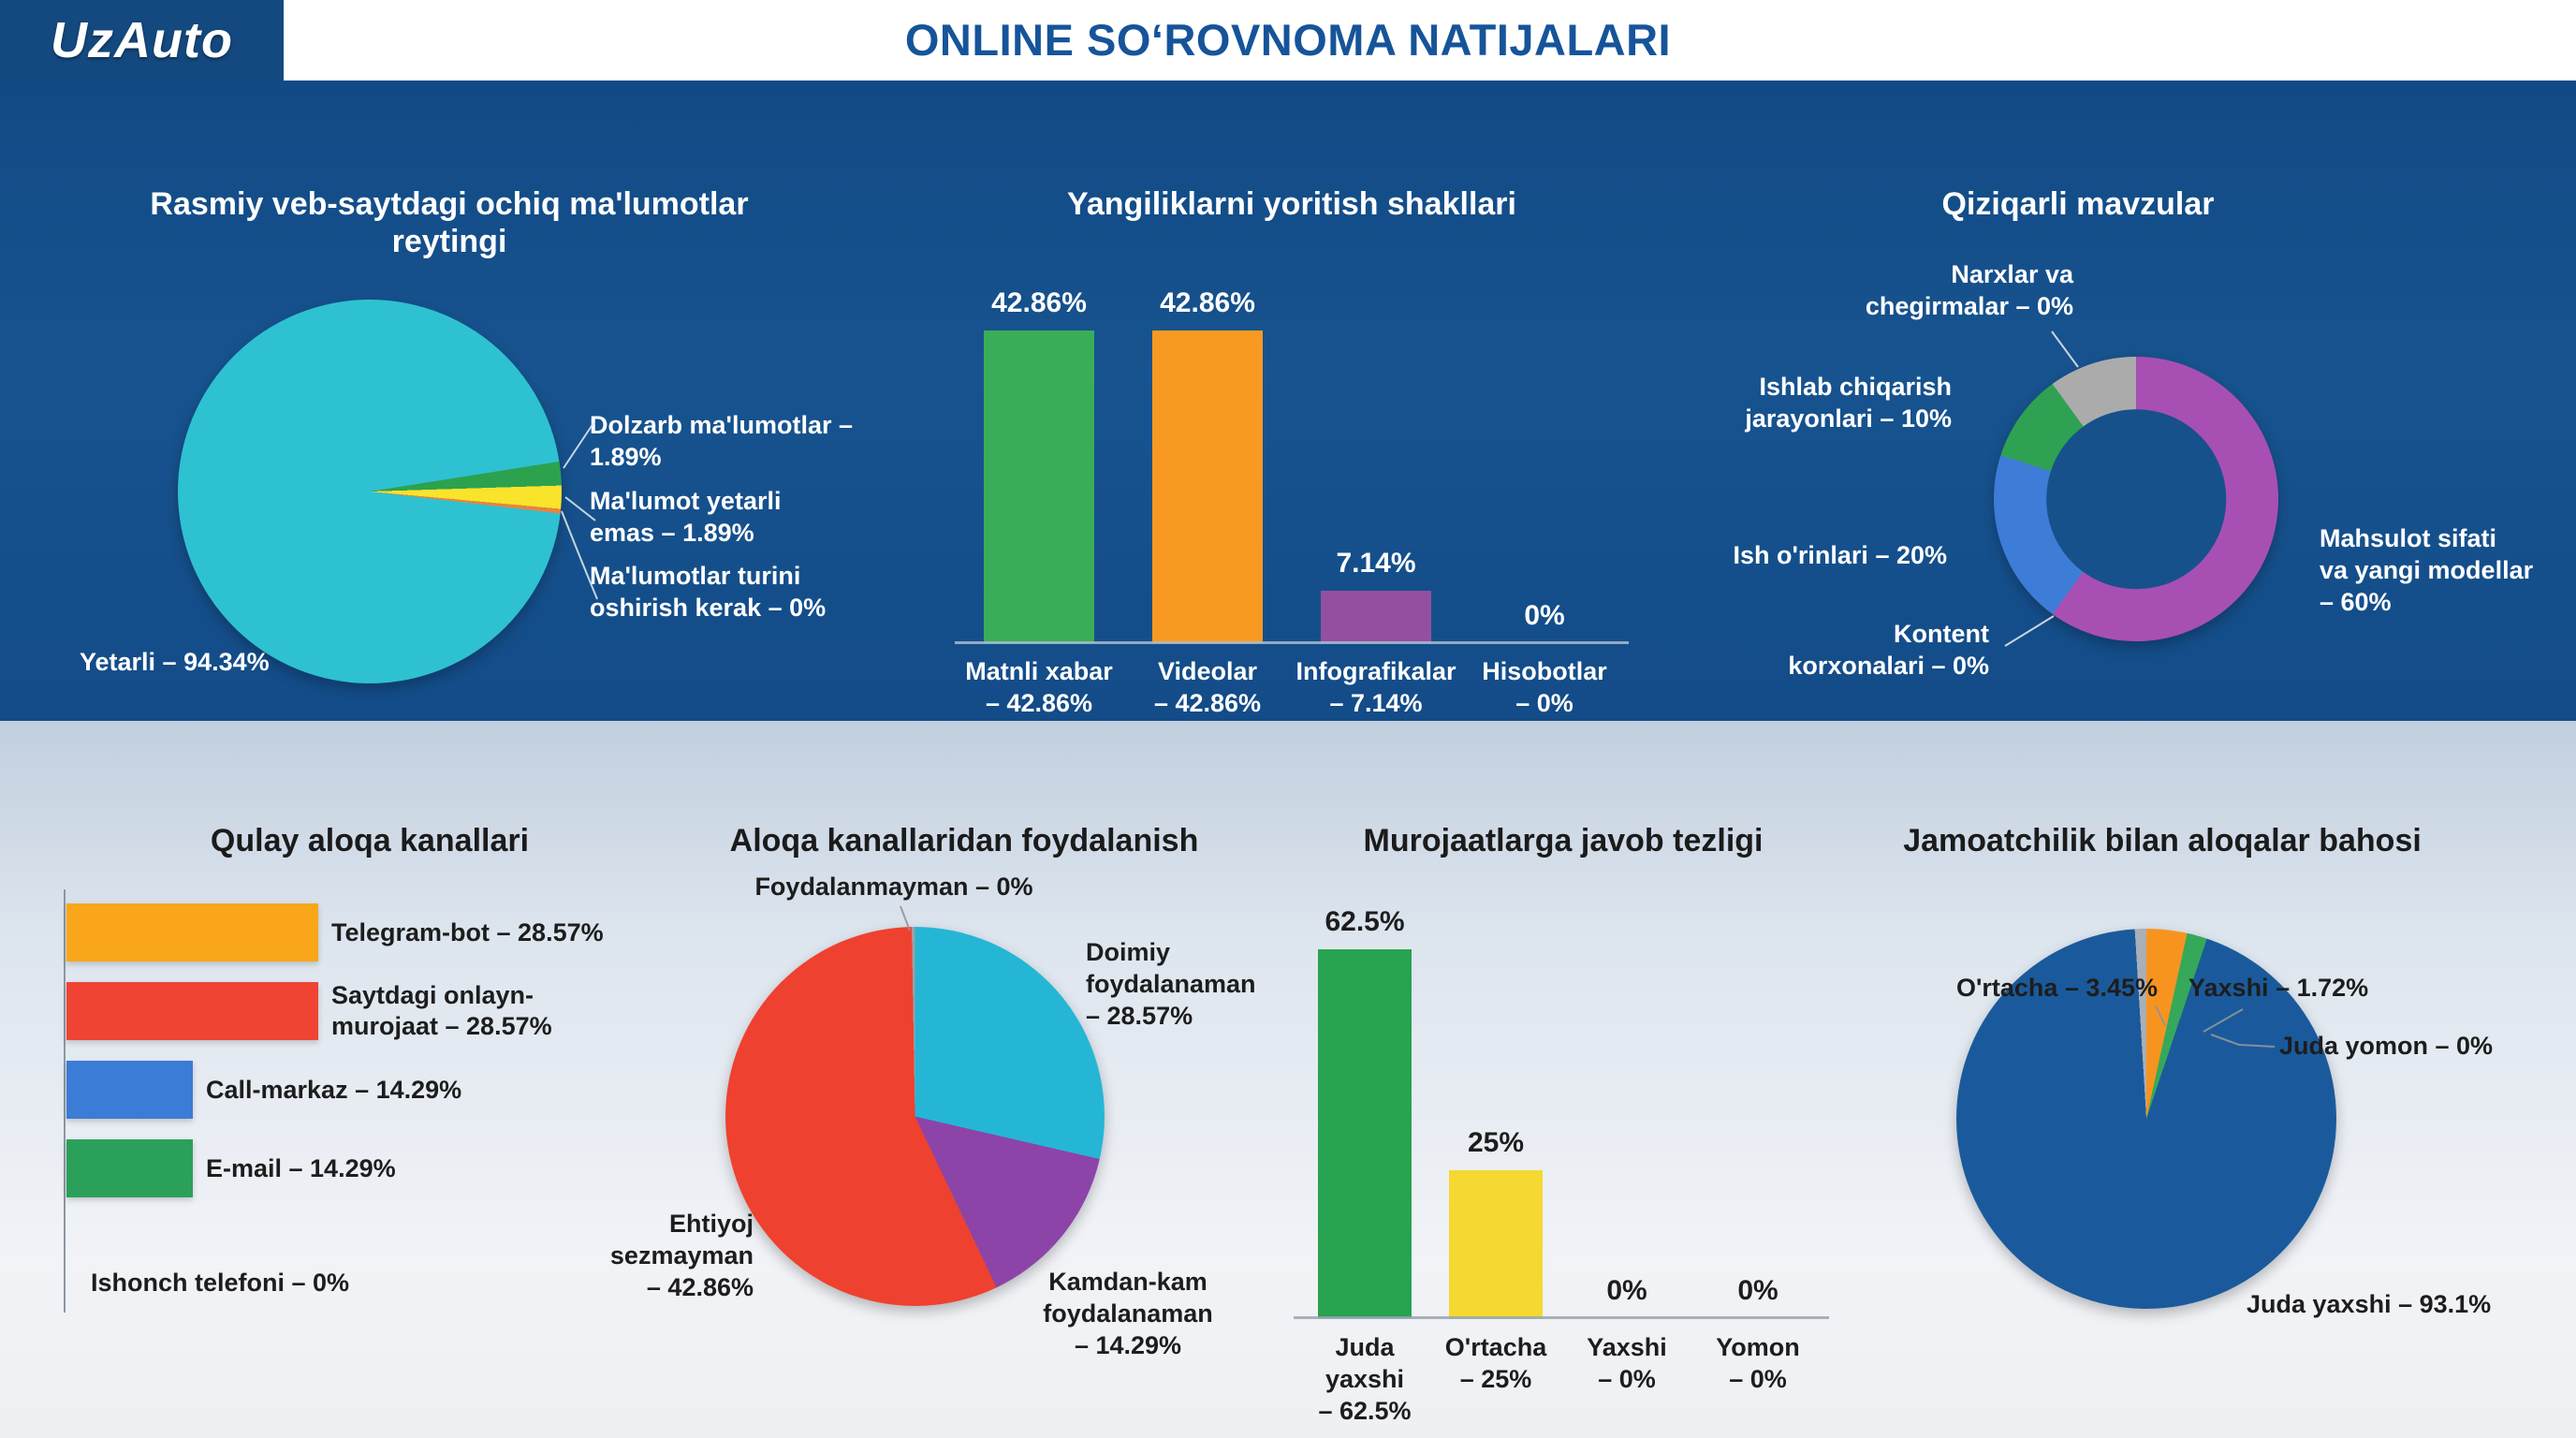  I want to click on callout-ishlab: Ishlab chiqarish jarayonlari – 10%, so click(1848, 403).